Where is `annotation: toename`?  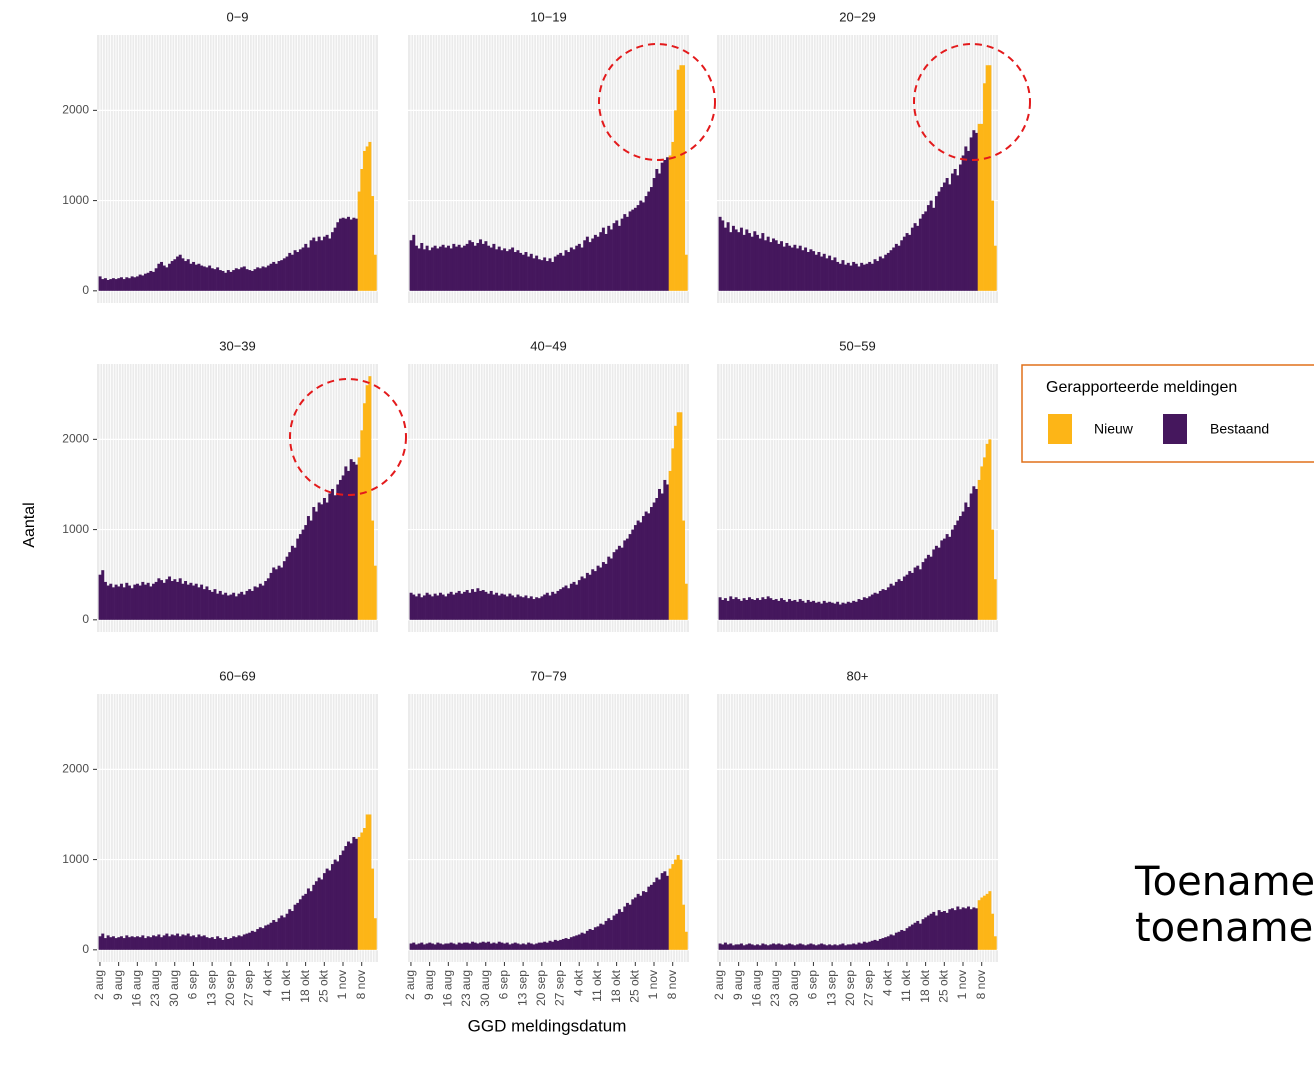 annotation: toename is located at coordinates (1224, 928).